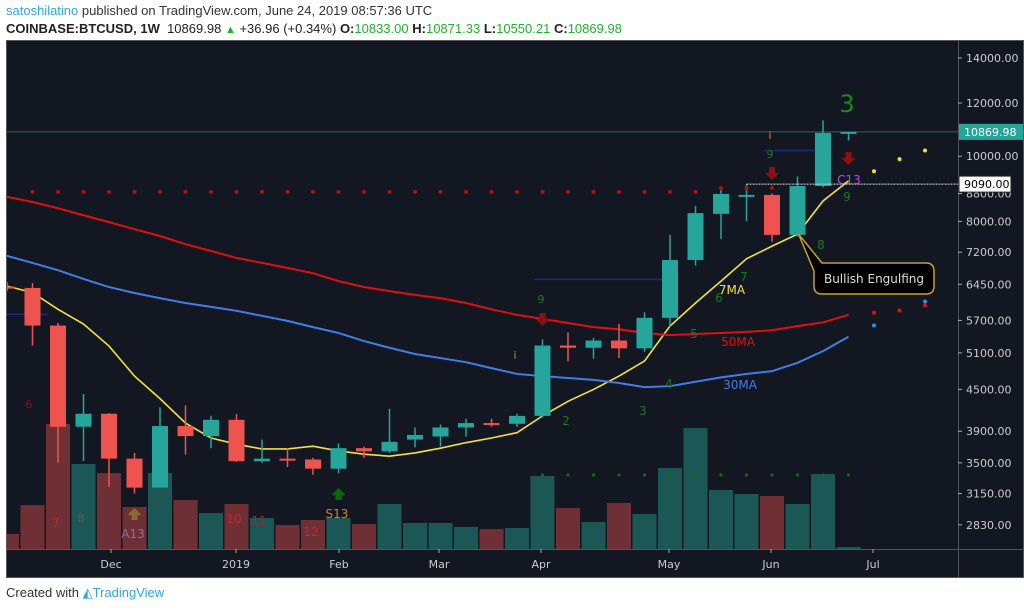 This screenshot has width=1024, height=611. What do you see at coordinates (453, 28) in the screenshot?
I see `high-value: 10871.33` at bounding box center [453, 28].